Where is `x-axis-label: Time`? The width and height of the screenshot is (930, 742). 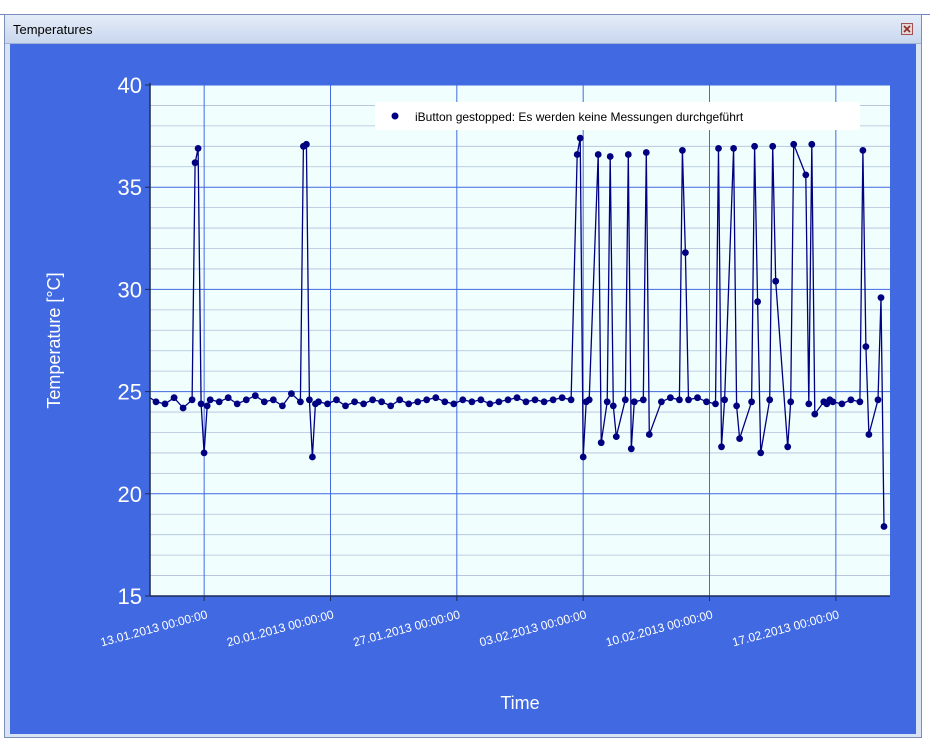 x-axis-label: Time is located at coordinates (519, 703).